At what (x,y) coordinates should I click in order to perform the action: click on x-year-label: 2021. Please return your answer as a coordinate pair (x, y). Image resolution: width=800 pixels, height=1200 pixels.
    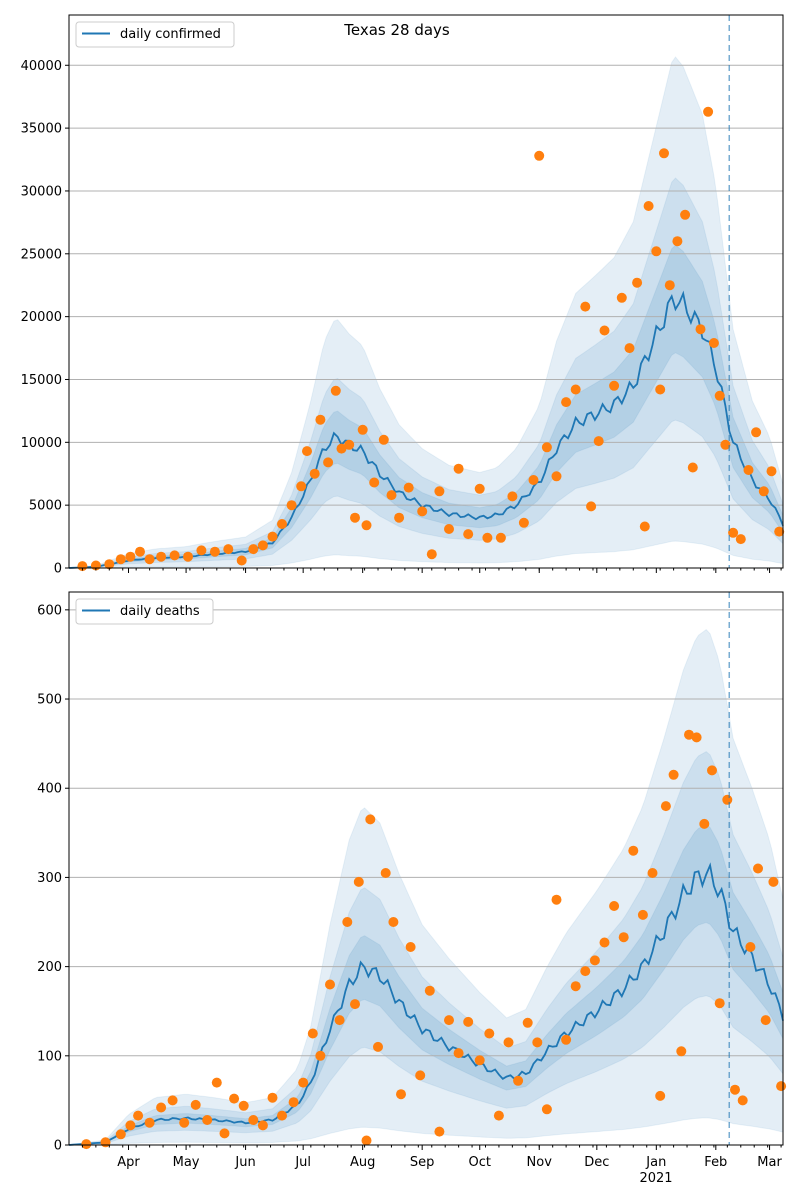
    Looking at the image, I should click on (655, 1178).